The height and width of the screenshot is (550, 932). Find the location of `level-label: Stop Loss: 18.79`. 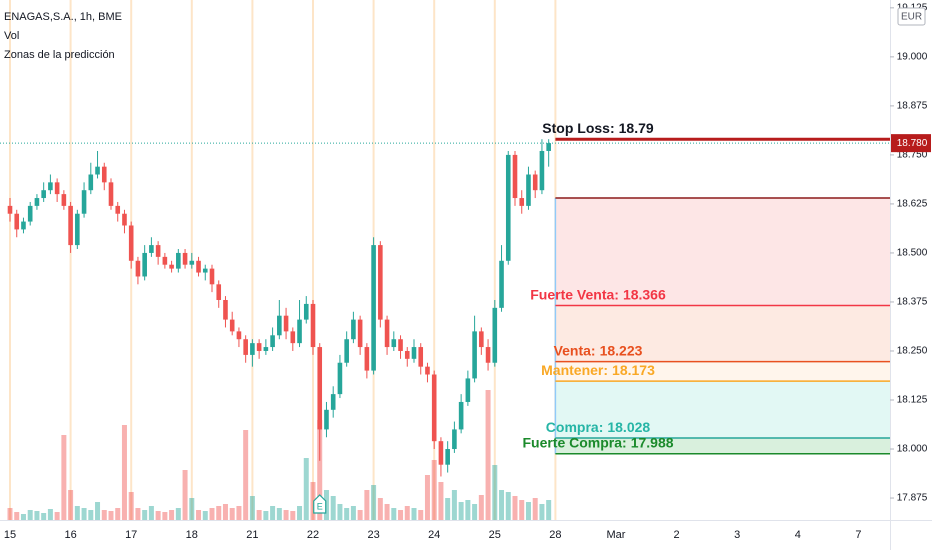

level-label: Stop Loss: 18.79 is located at coordinates (598, 128).